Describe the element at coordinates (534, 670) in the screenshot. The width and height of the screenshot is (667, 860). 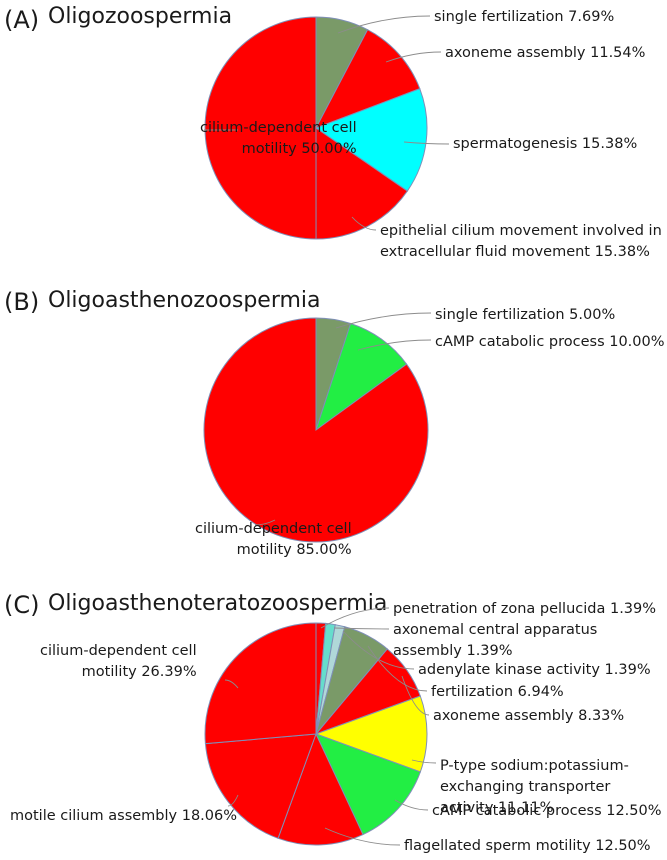
I see `slice-label: adenylate kinase activity 1.39%` at that location.